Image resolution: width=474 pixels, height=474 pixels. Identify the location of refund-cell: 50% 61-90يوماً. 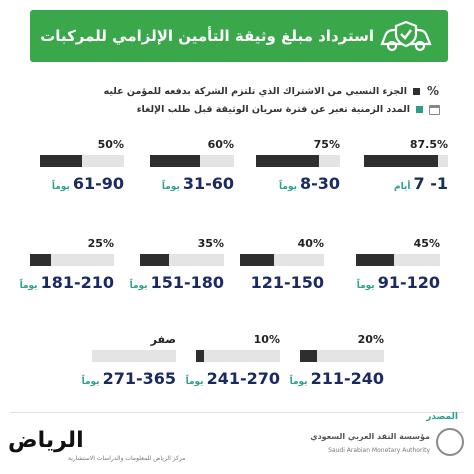
(82, 173).